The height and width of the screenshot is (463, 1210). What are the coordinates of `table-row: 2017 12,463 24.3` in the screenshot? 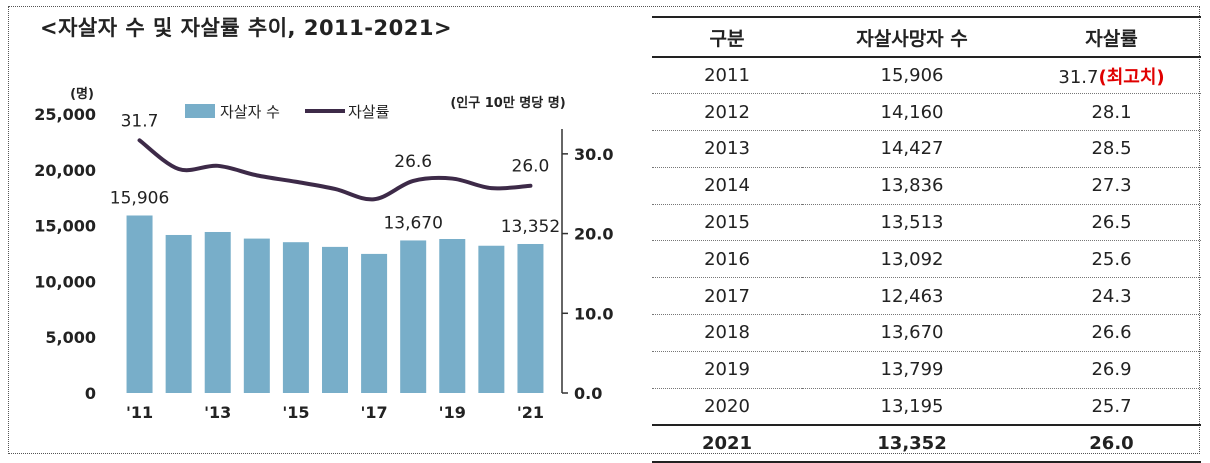 It's located at (926, 296).